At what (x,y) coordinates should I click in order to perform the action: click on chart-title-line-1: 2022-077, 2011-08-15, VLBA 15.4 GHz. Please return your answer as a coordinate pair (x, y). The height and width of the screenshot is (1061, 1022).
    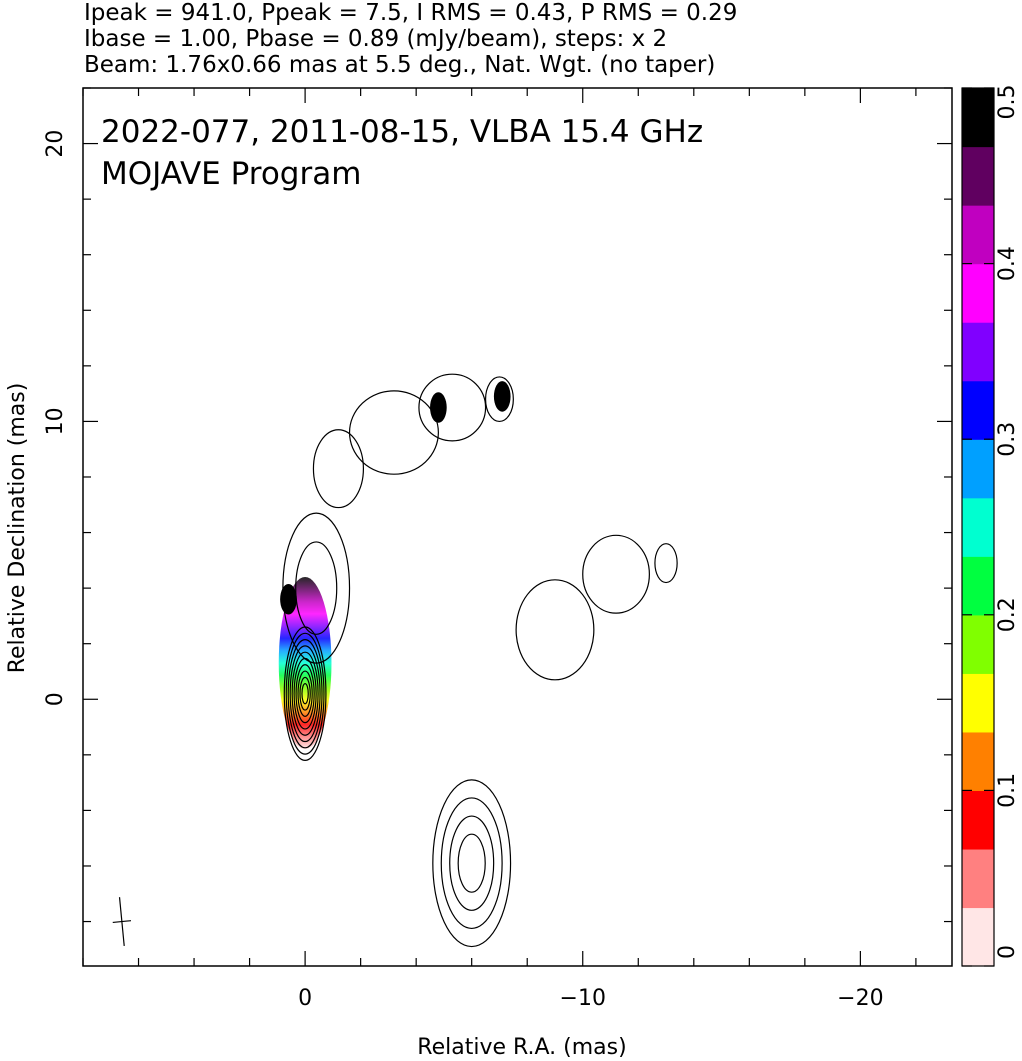
    Looking at the image, I should click on (402, 132).